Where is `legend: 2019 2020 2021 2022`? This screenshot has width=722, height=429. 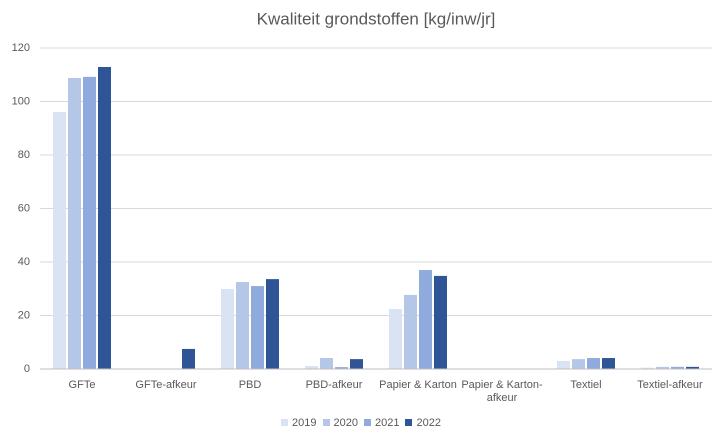
legend: 2019 2020 2021 2022 is located at coordinates (361, 423).